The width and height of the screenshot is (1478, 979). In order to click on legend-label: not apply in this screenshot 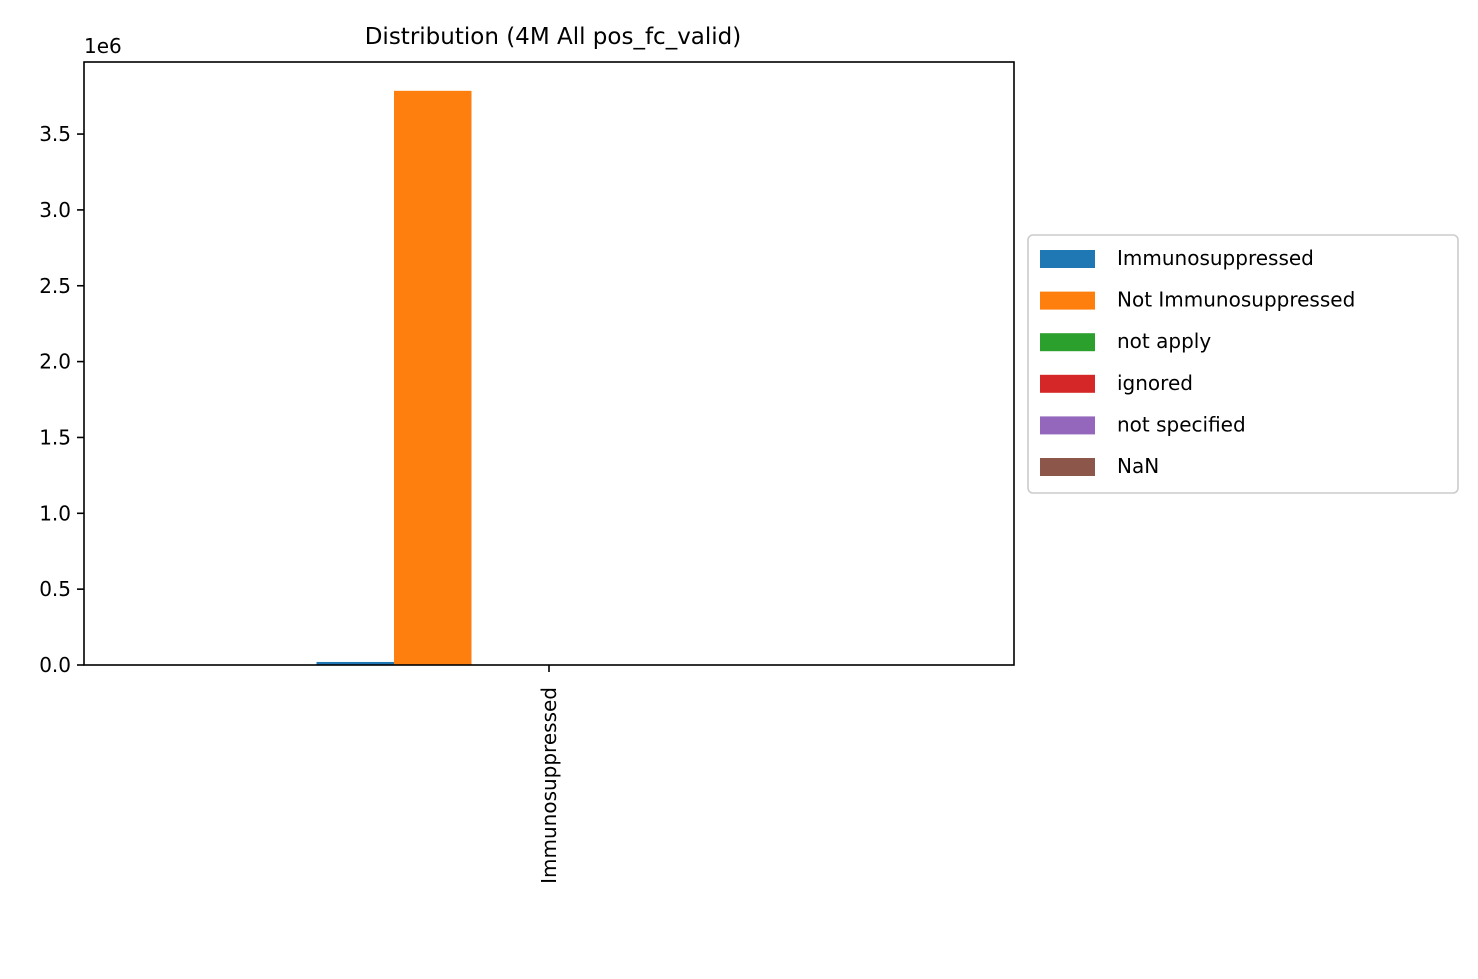, I will do `click(1164, 341)`.